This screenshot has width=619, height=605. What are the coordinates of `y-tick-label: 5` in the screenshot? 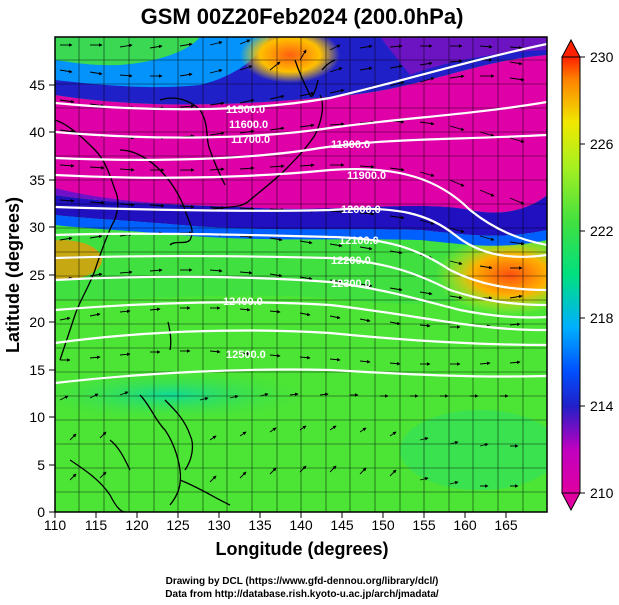 It's located at (41, 465).